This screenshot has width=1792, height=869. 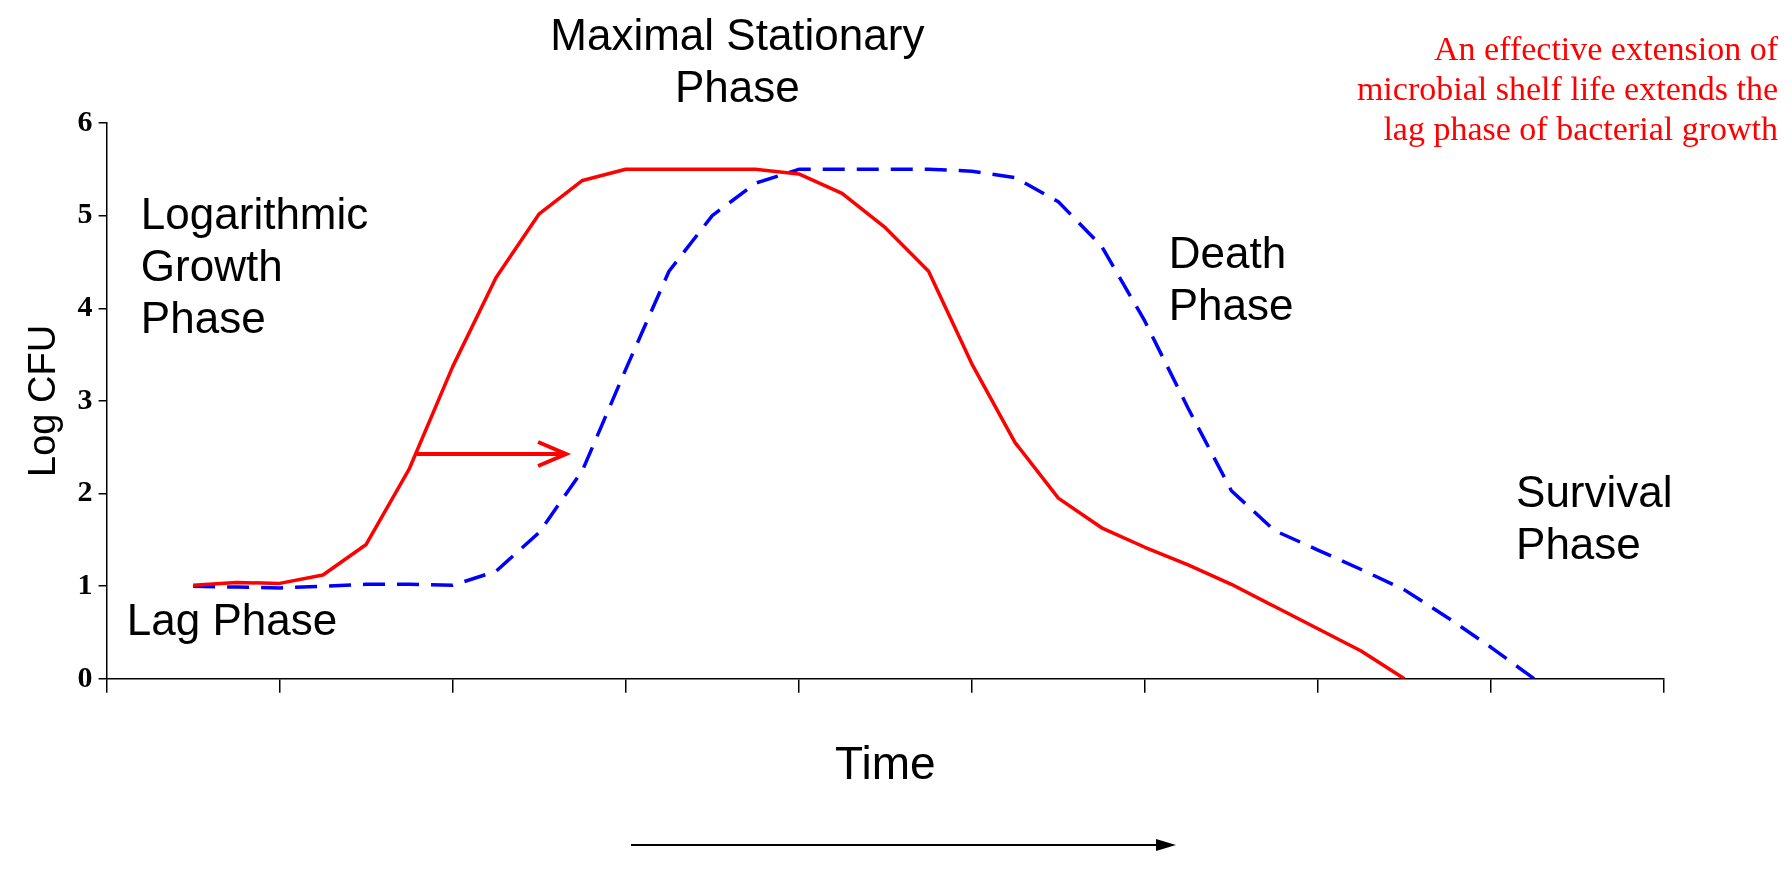 What do you see at coordinates (85, 306) in the screenshot?
I see `y-tick-label: 4` at bounding box center [85, 306].